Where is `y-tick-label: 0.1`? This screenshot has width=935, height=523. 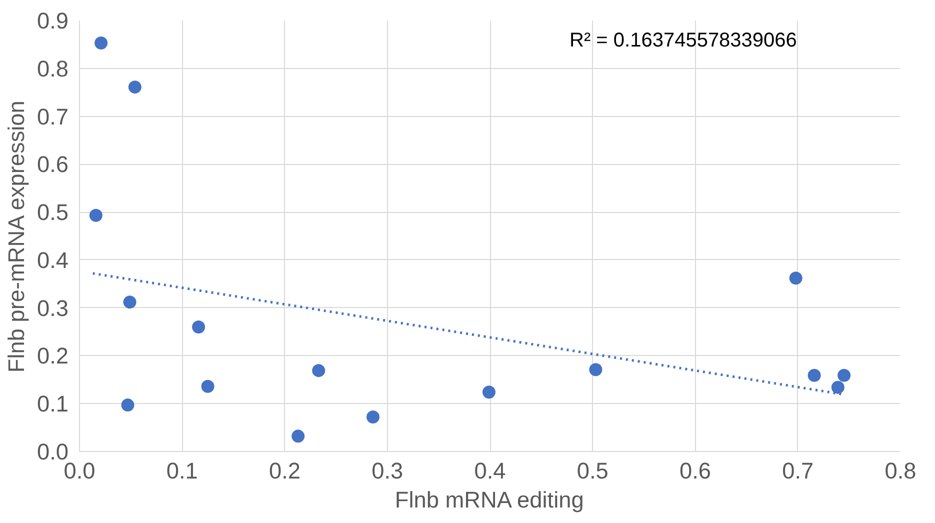 y-tick-label: 0.1 is located at coordinates (53, 403).